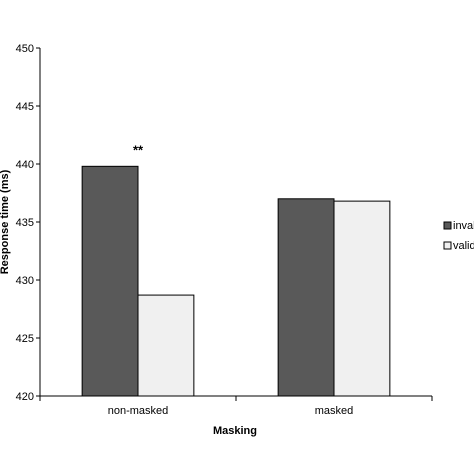  What do you see at coordinates (25, 339) in the screenshot?
I see `y-tick-label: 425` at bounding box center [25, 339].